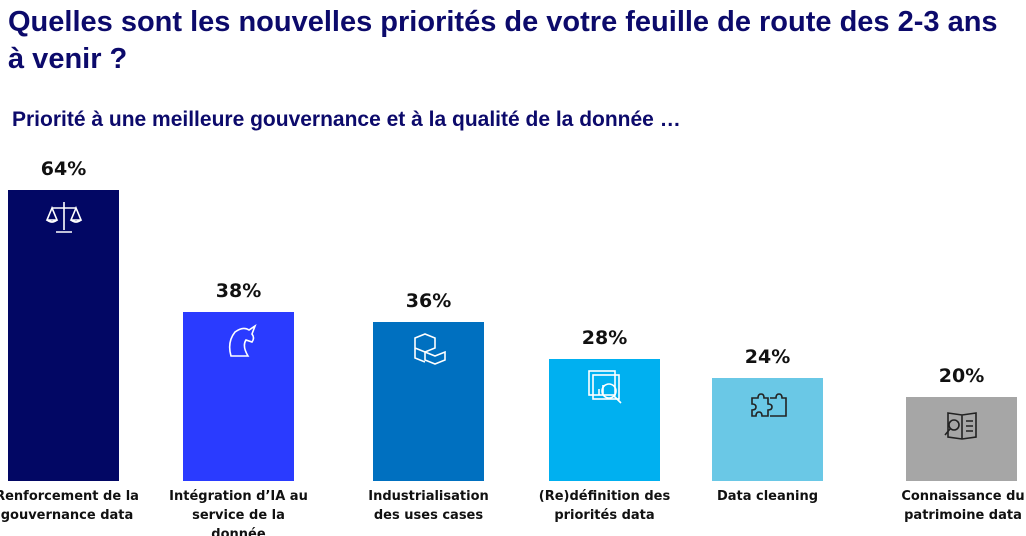 The image size is (1026, 536). Describe the element at coordinates (605, 387) in the screenshot. I see `data-analysis-icon` at that location.